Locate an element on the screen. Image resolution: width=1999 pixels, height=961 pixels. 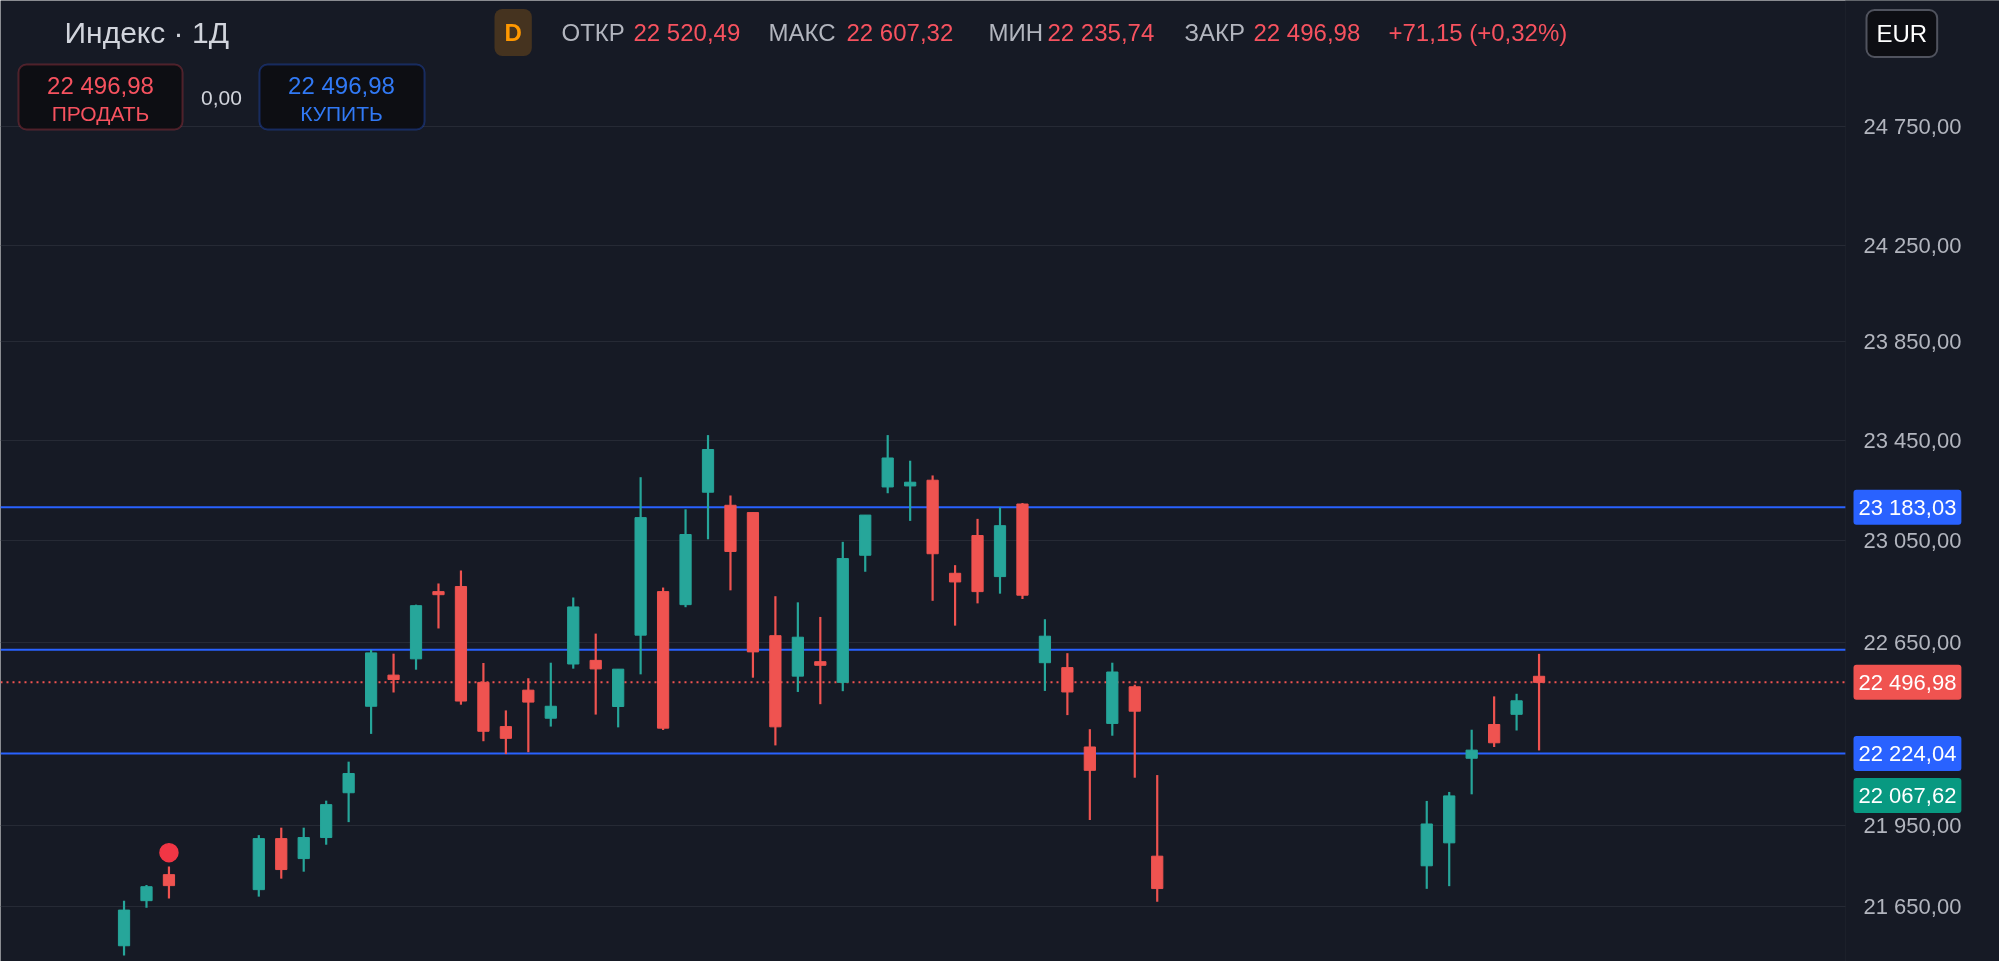
annotation: МАКС is located at coordinates (802, 32).